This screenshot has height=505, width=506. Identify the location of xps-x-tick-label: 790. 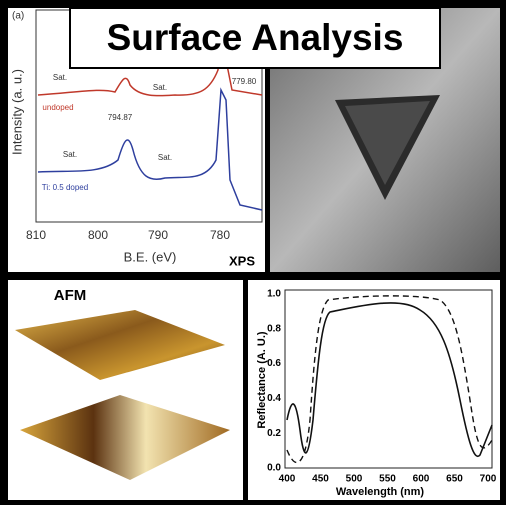
(158, 235).